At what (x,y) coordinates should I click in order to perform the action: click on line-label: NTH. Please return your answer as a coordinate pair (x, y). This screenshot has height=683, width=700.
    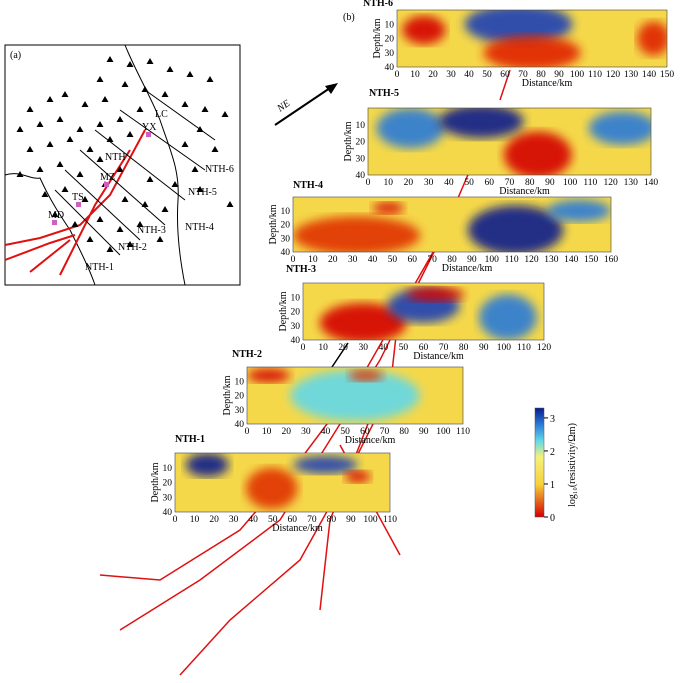
    Looking at the image, I should click on (115, 157).